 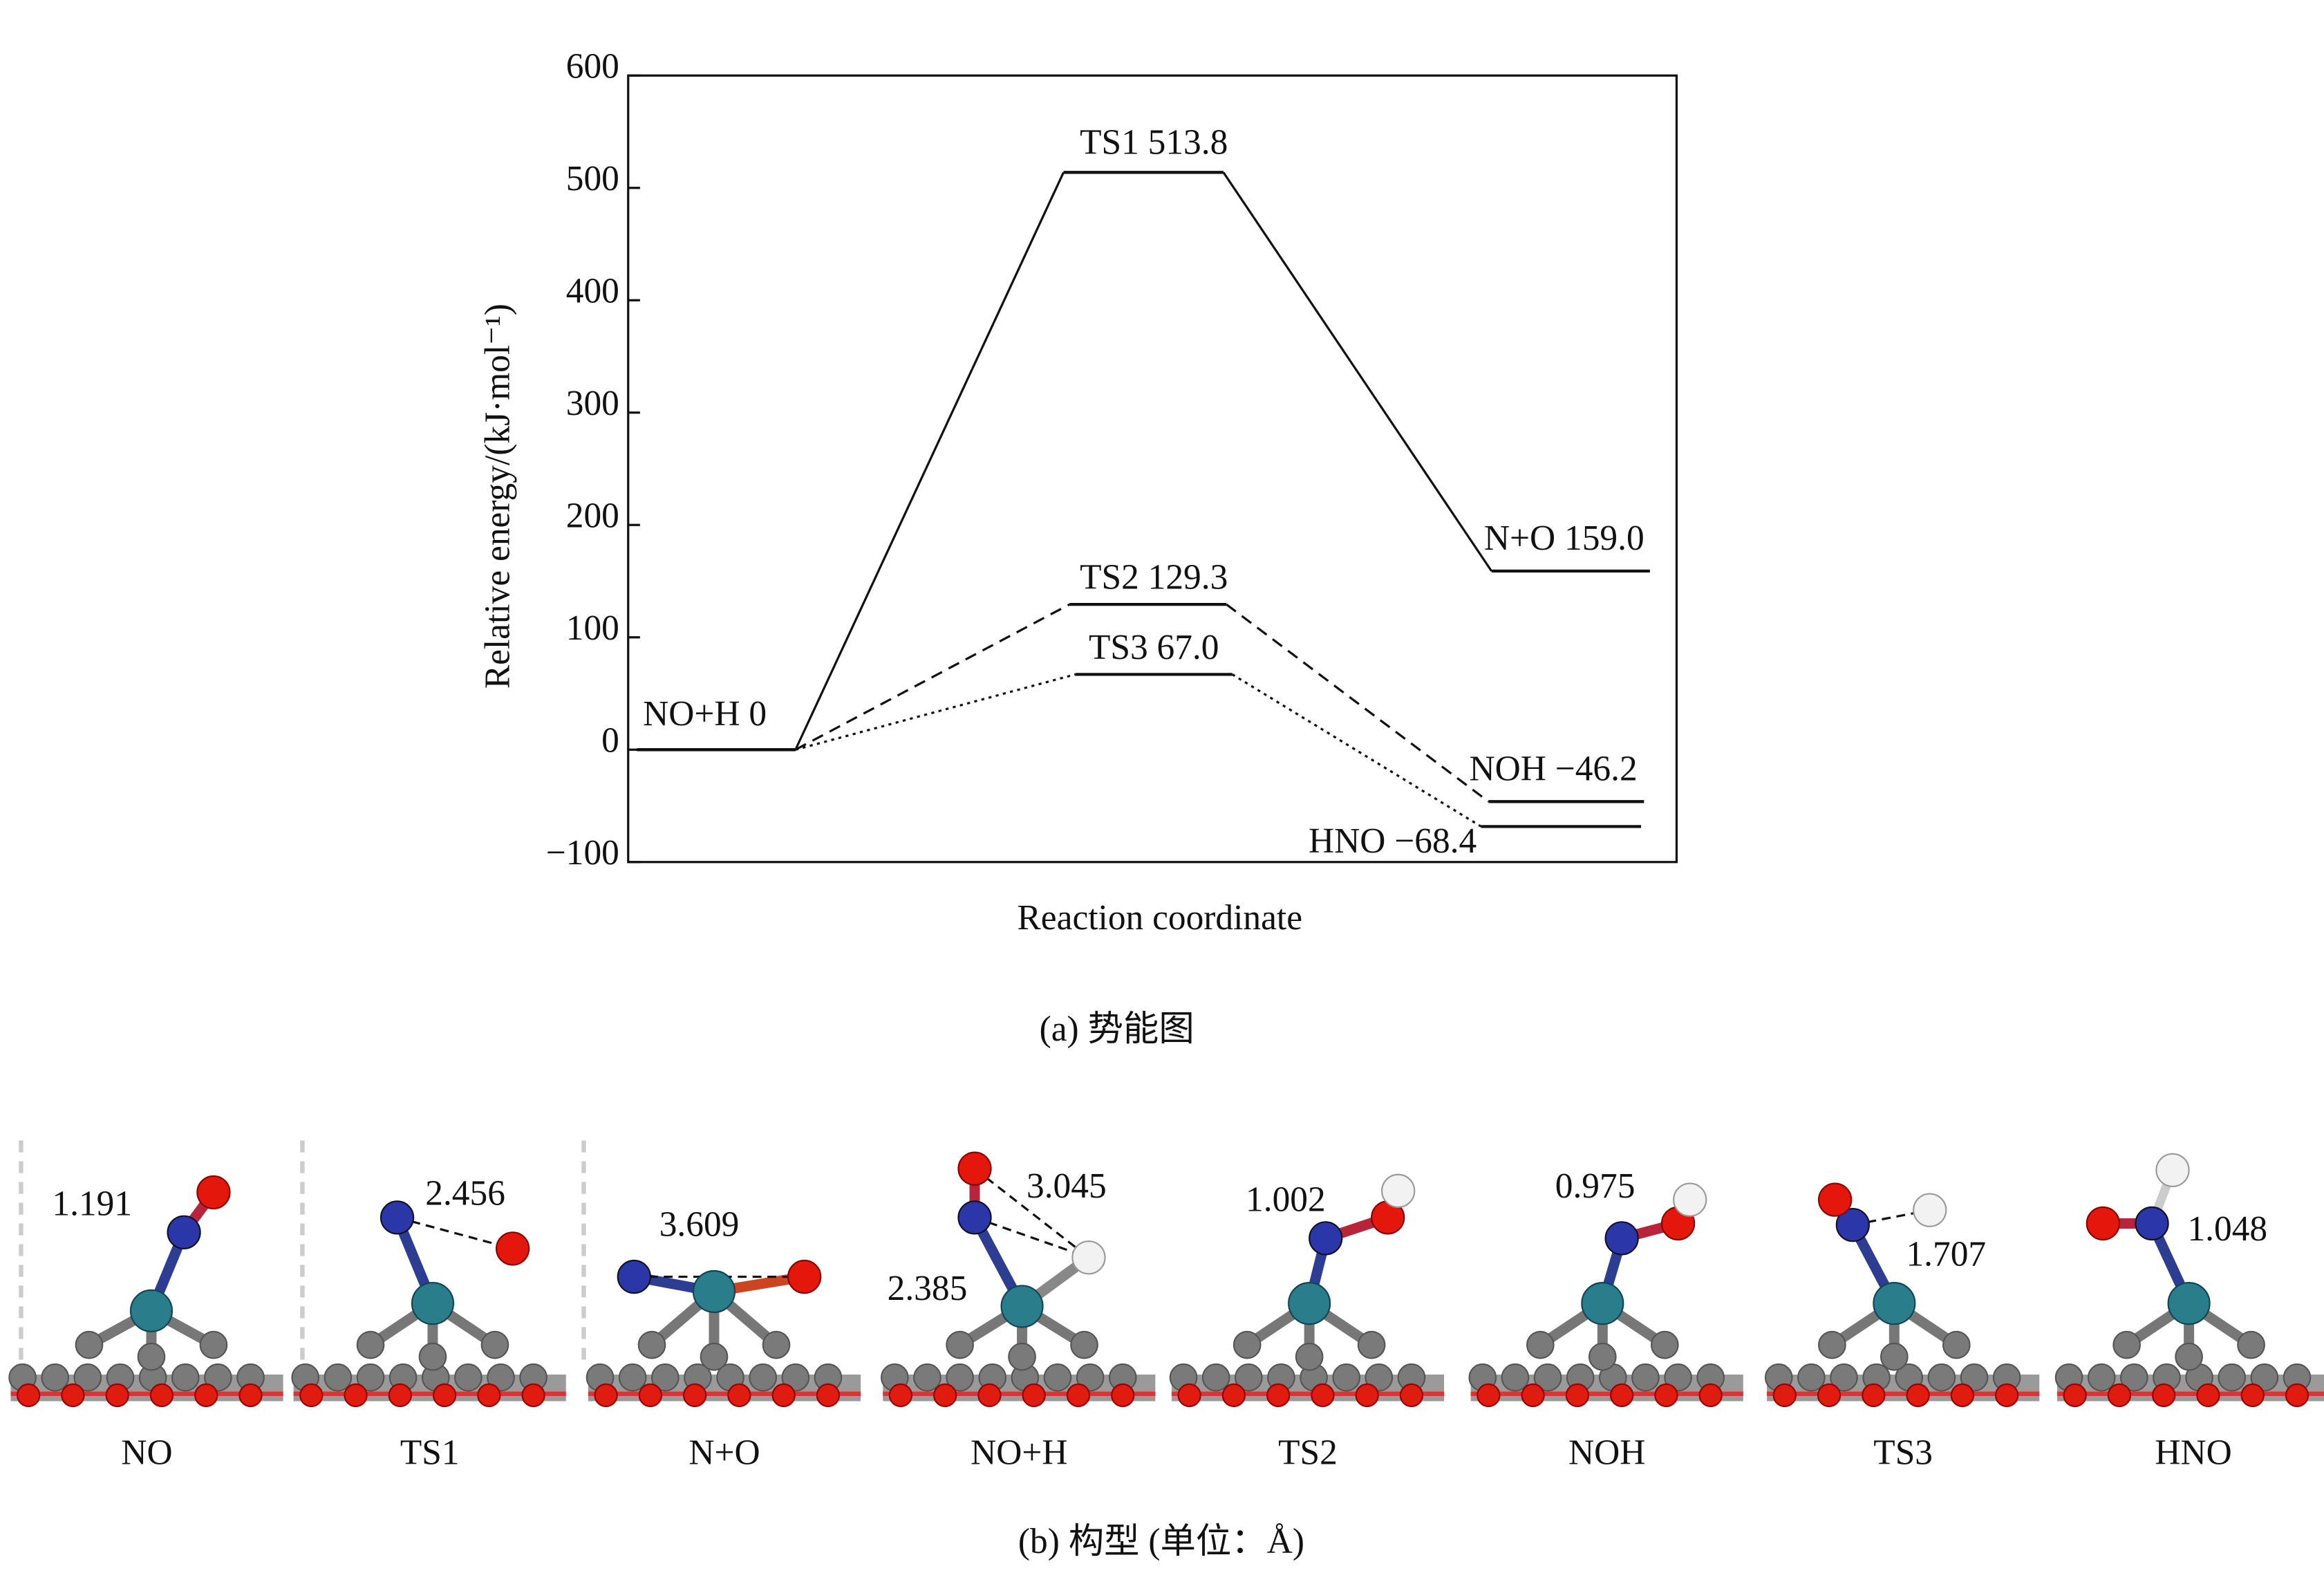 What do you see at coordinates (592, 290) in the screenshot?
I see `y-tick-label: 400` at bounding box center [592, 290].